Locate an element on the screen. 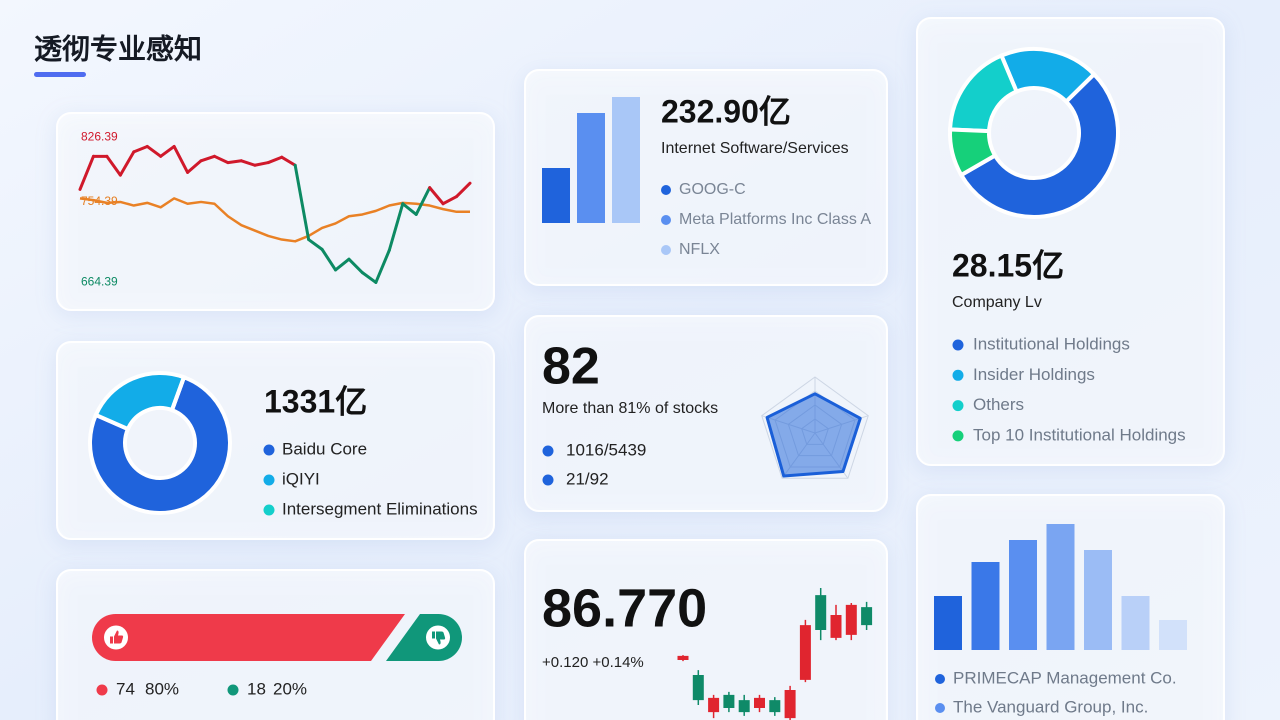 This screenshot has height=720, width=1280. legend-label: Meta Platforms Inc Class A is located at coordinates (775, 219).